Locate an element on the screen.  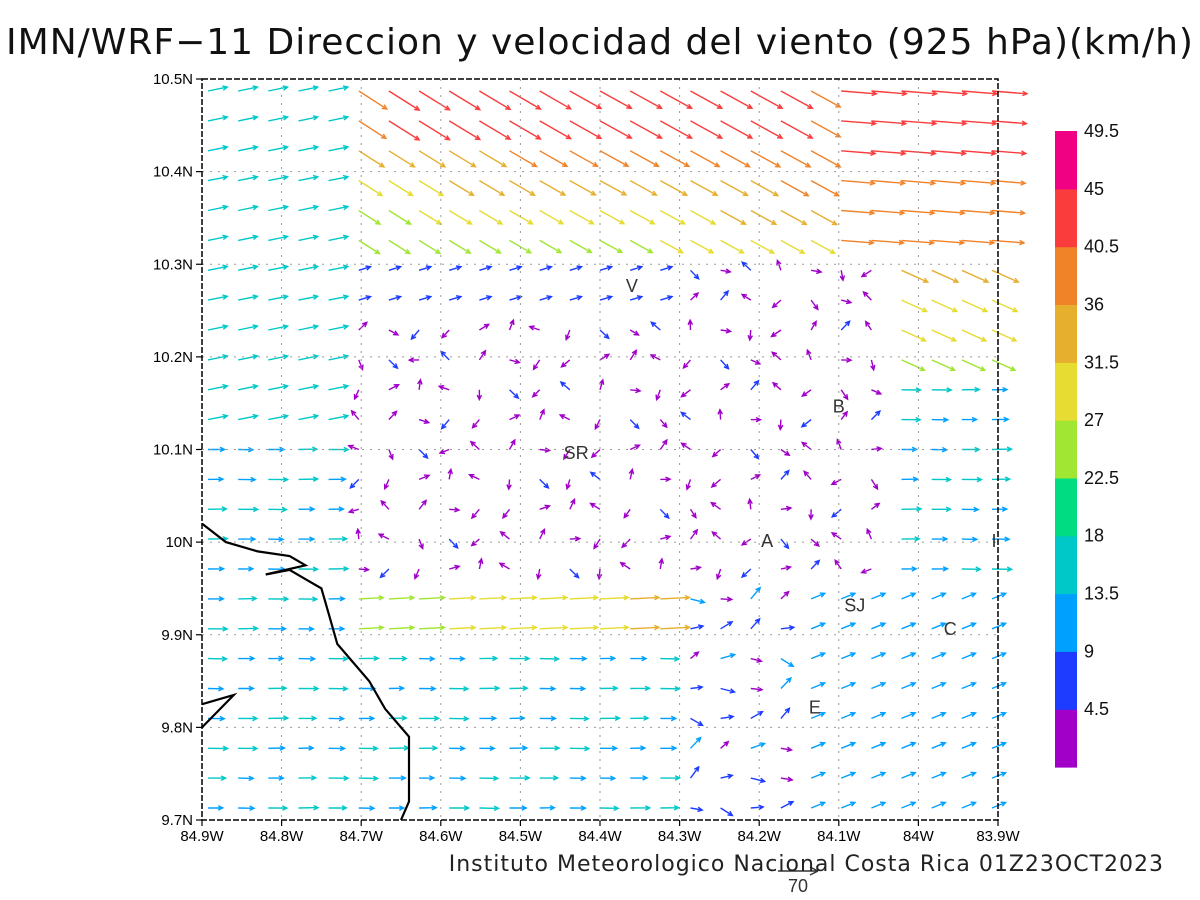
station-label: V is located at coordinates (632, 286).